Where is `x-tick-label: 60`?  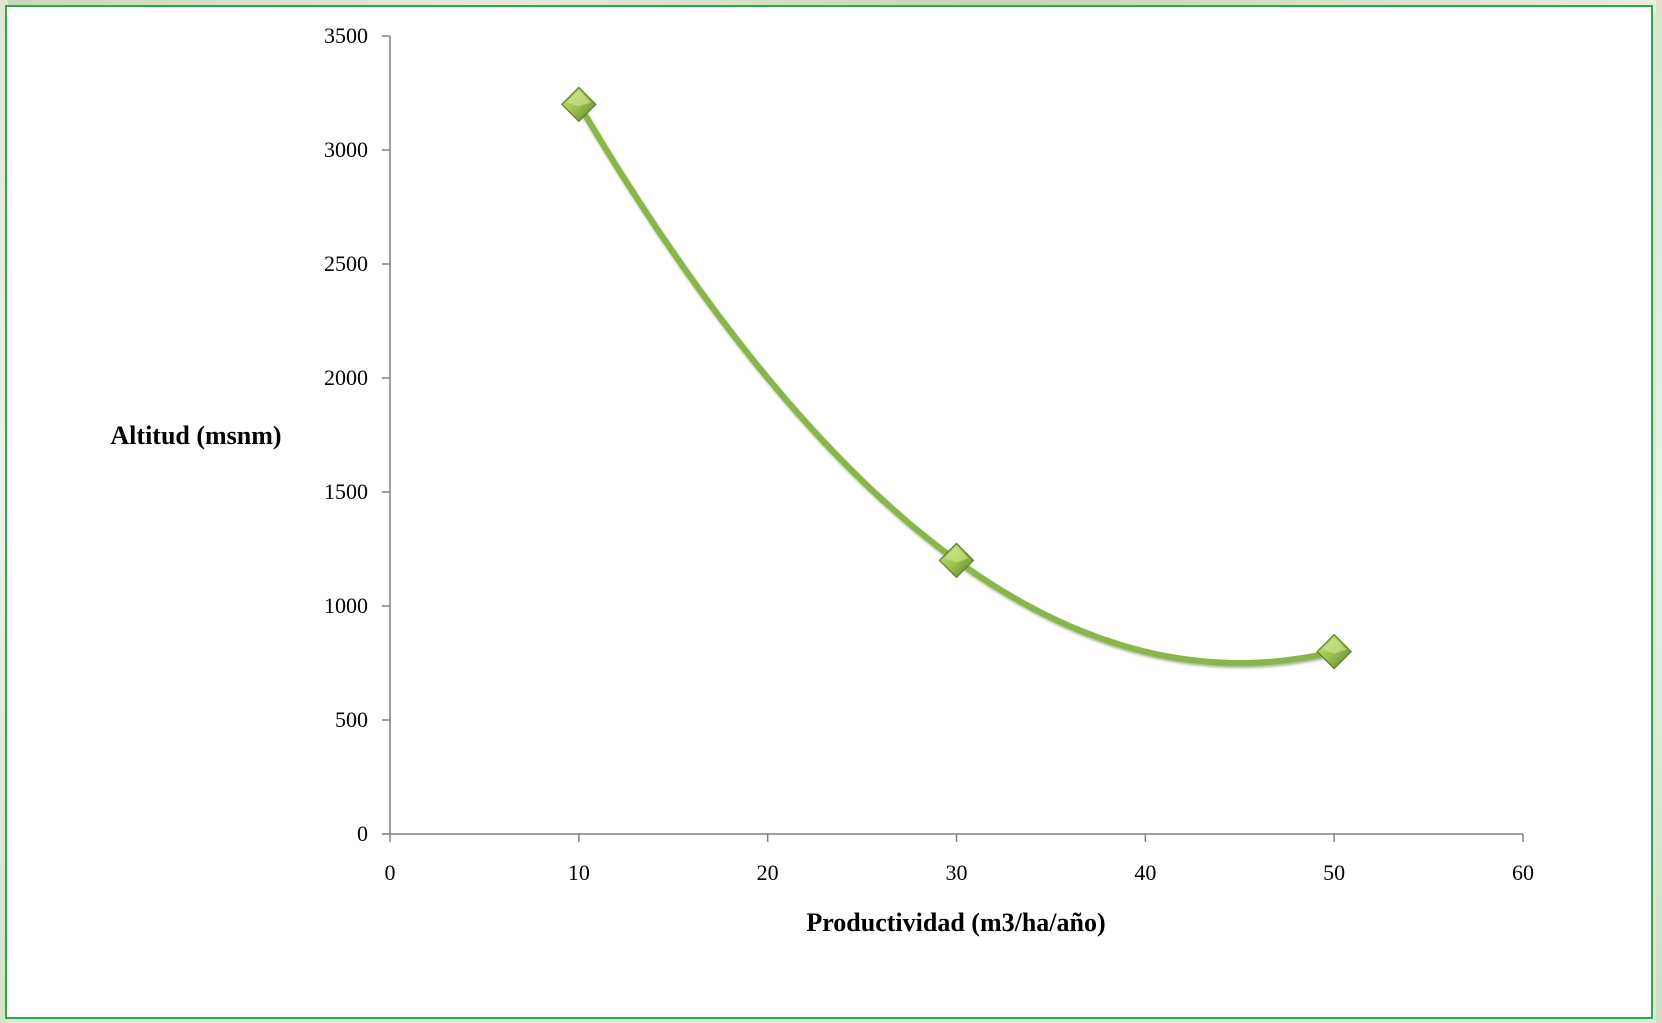 x-tick-label: 60 is located at coordinates (1523, 872).